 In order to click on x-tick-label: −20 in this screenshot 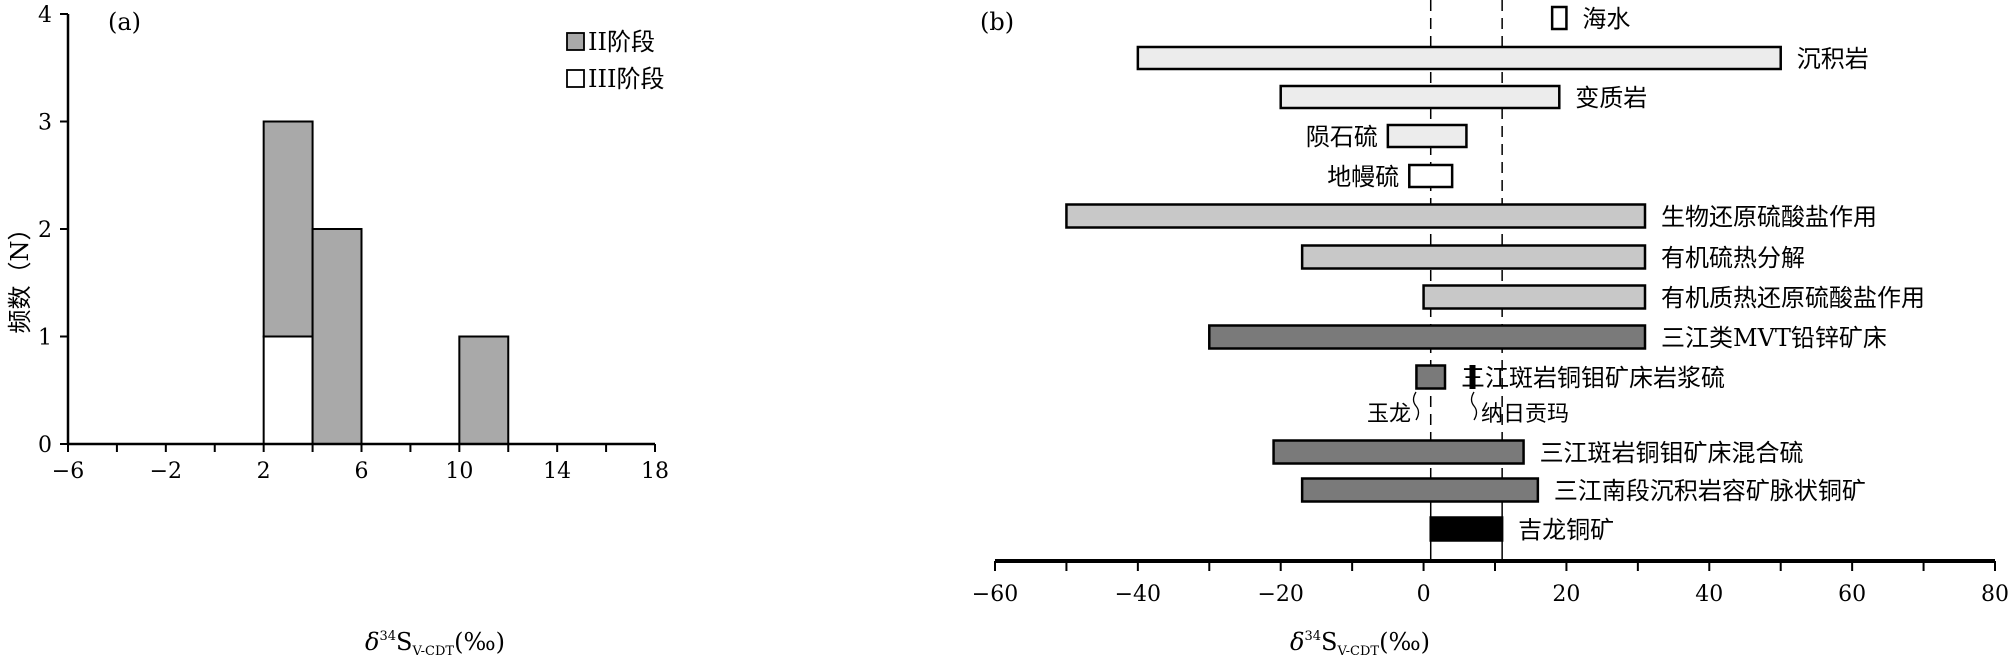, I will do `click(1280, 594)`.